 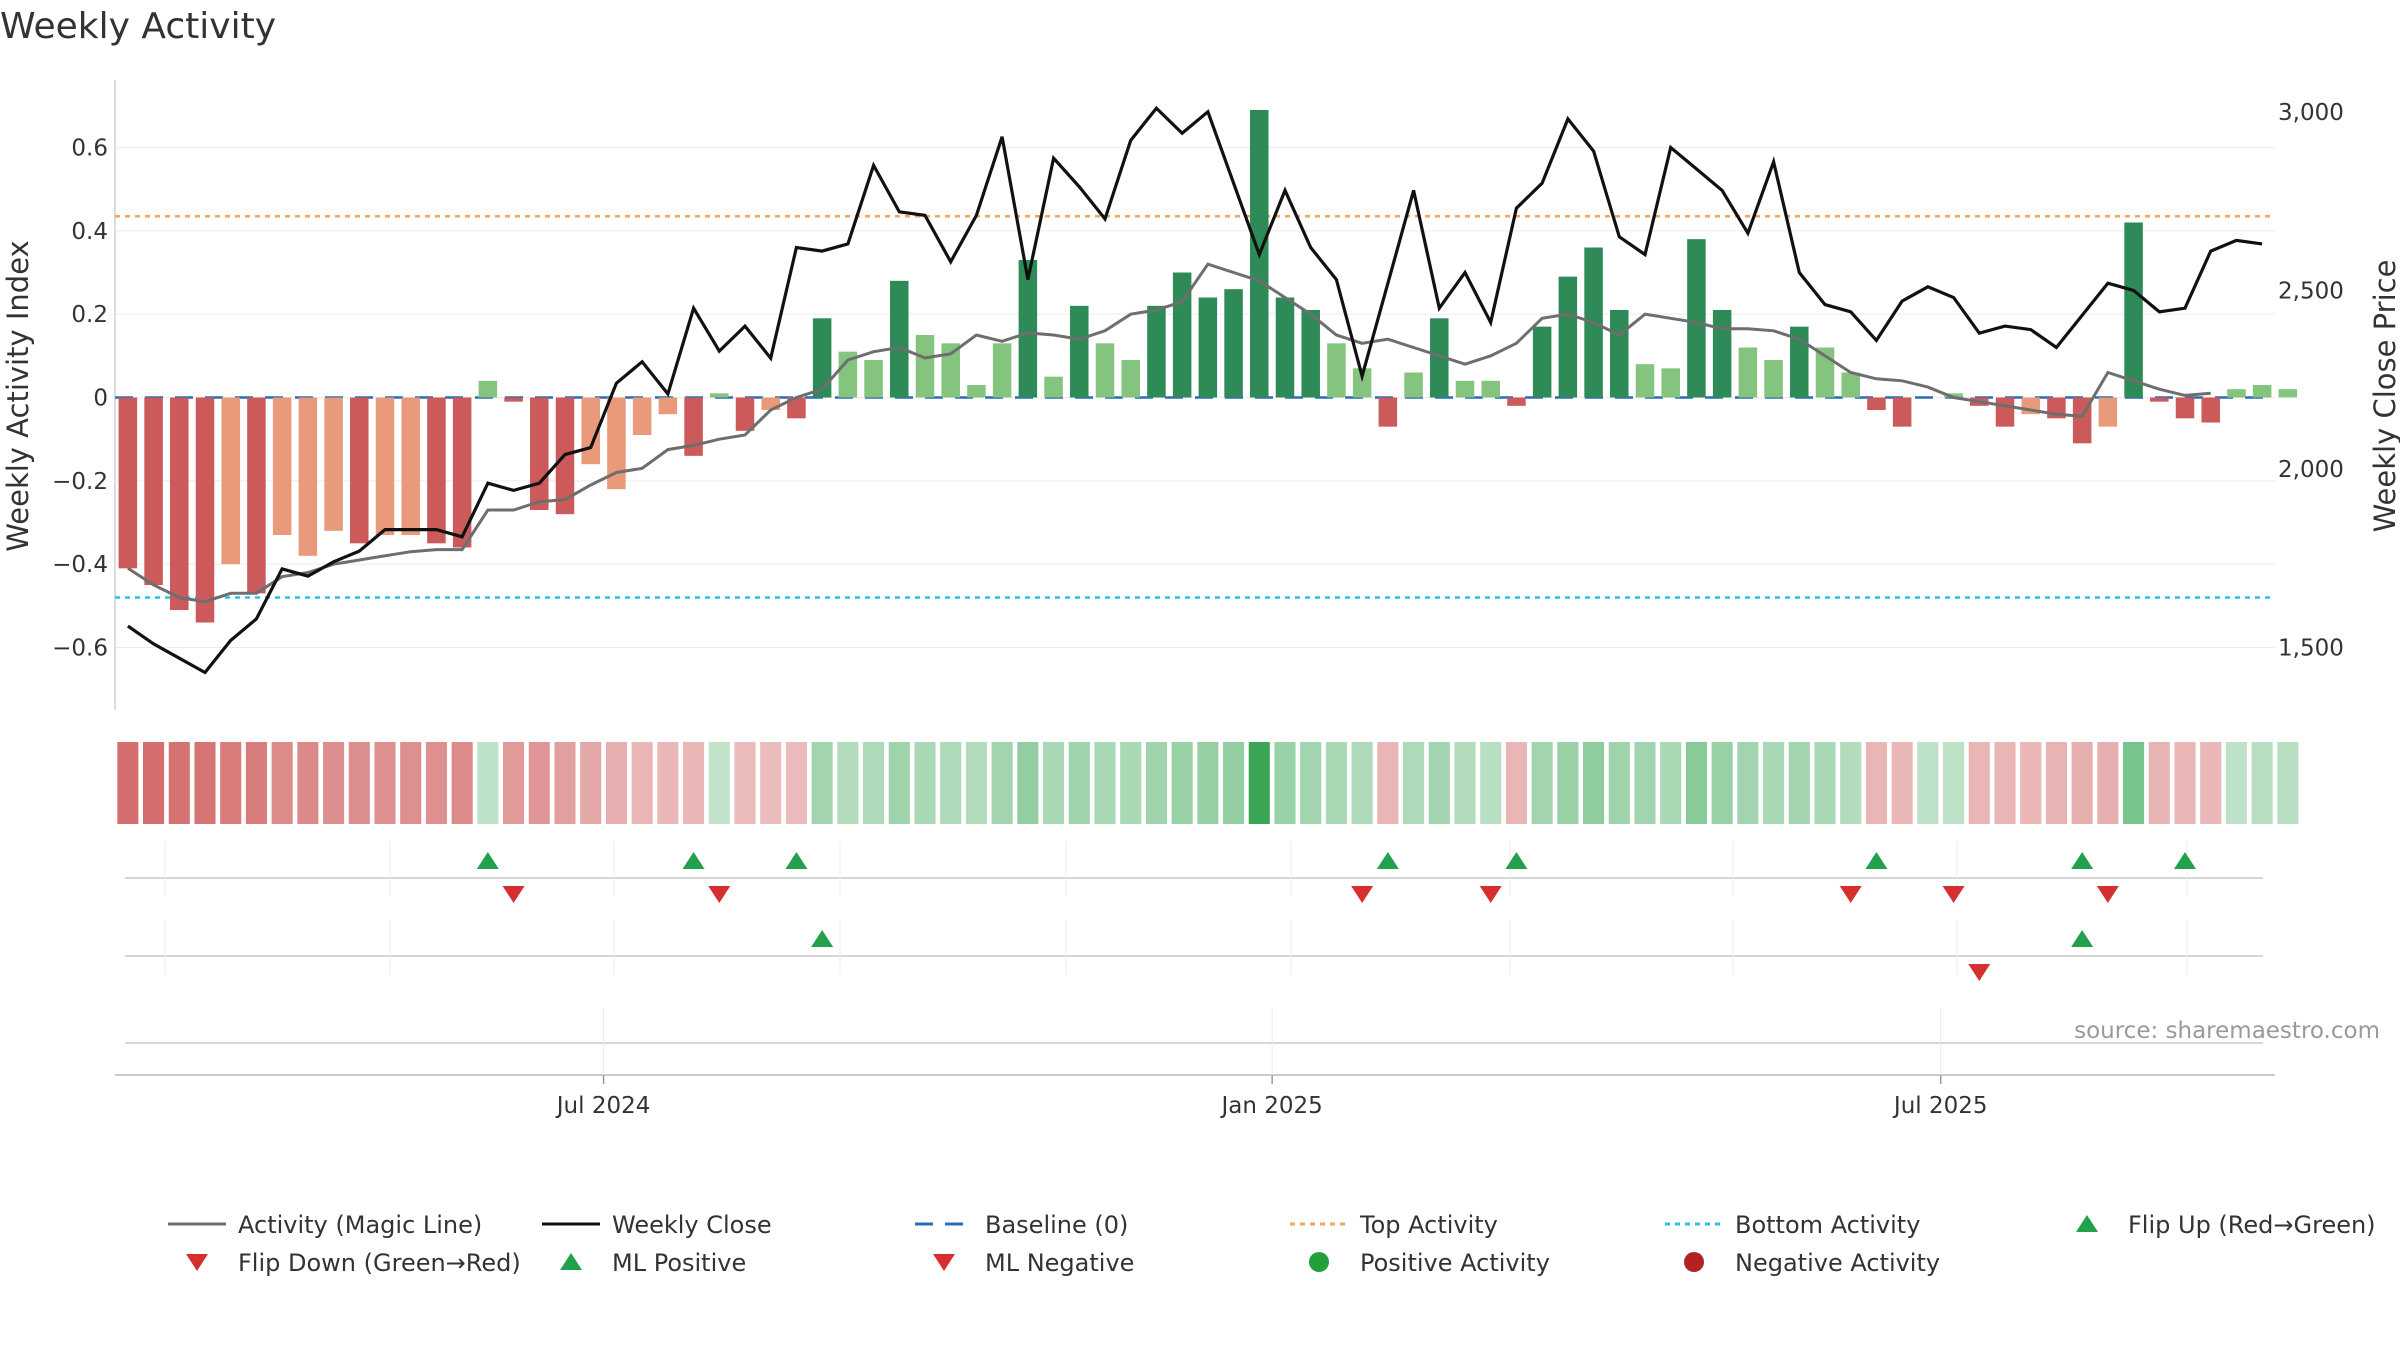 I want to click on y2-tick-label: 2,500, so click(x=2311, y=291).